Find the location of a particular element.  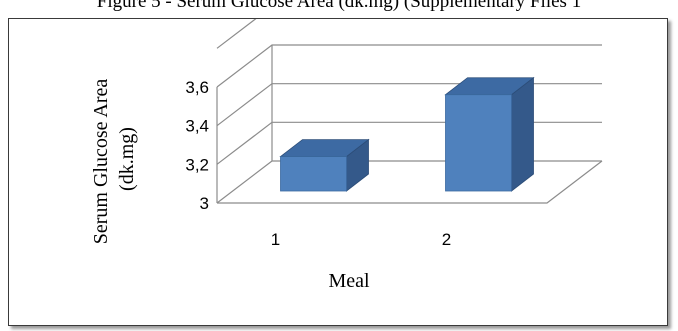

y-axis-label-line-2: (dk.mg) is located at coordinates (127, 159).